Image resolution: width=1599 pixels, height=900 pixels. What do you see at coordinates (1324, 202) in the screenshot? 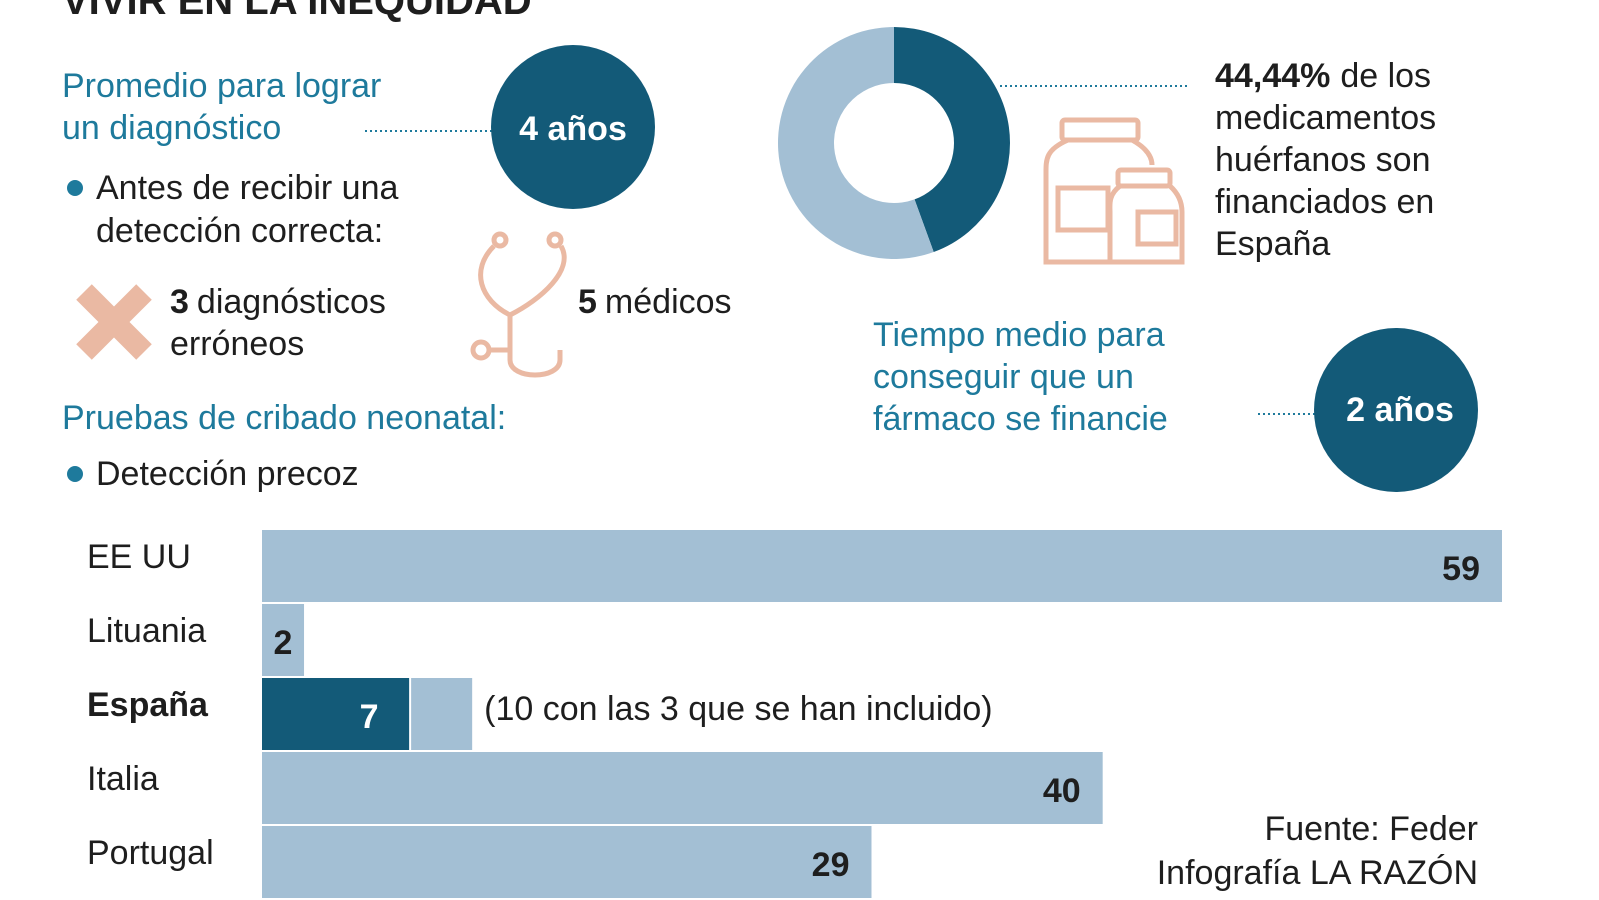
I see `funding-text: financiados en` at bounding box center [1324, 202].